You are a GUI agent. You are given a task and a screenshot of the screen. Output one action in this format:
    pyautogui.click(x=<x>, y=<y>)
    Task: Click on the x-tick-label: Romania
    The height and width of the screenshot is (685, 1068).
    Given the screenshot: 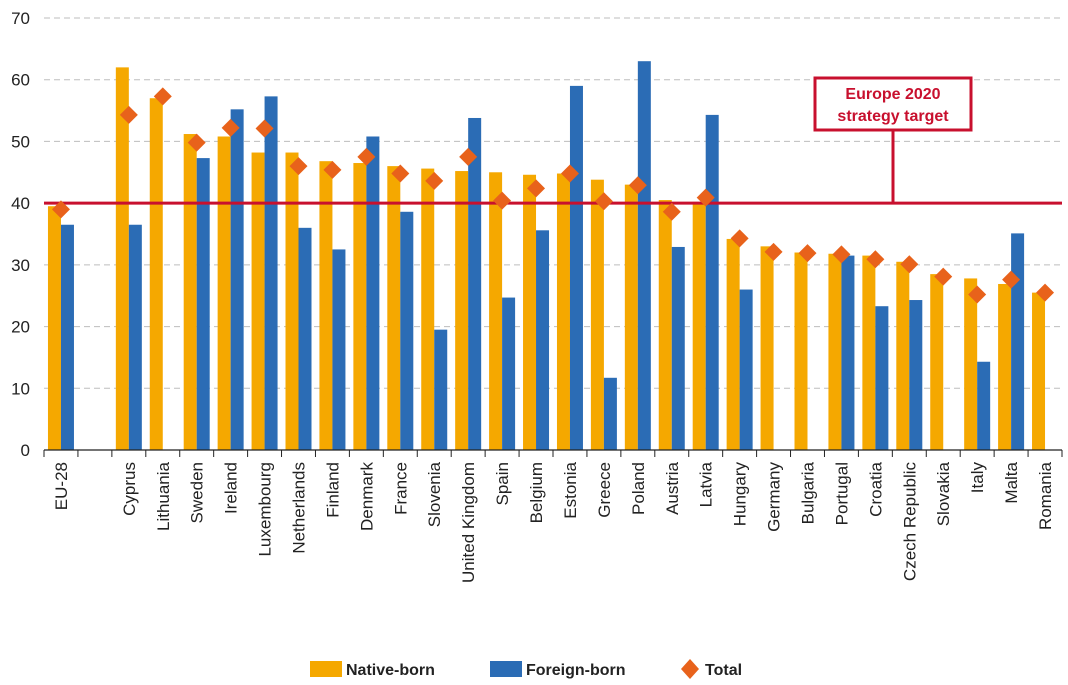 What is the action you would take?
    pyautogui.click(x=1045, y=495)
    